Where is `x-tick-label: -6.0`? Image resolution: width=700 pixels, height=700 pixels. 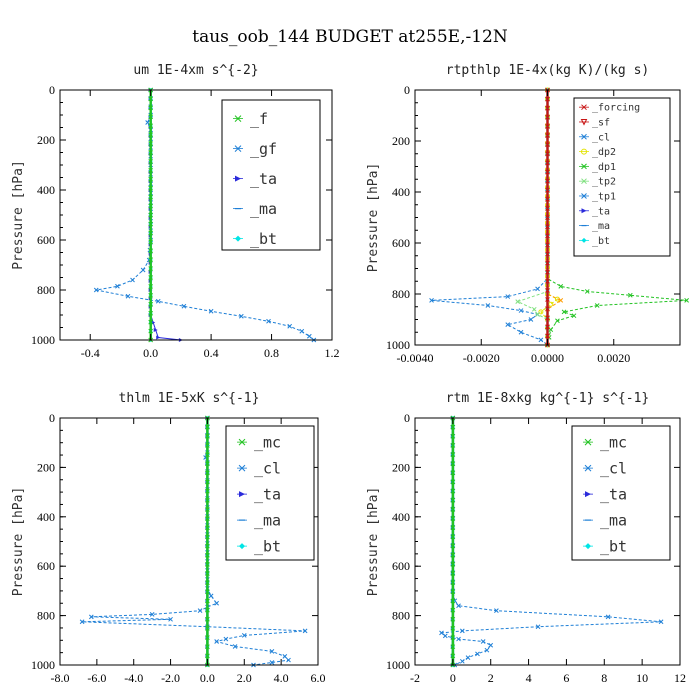
x-tick-label: -6.0 is located at coordinates (96, 678).